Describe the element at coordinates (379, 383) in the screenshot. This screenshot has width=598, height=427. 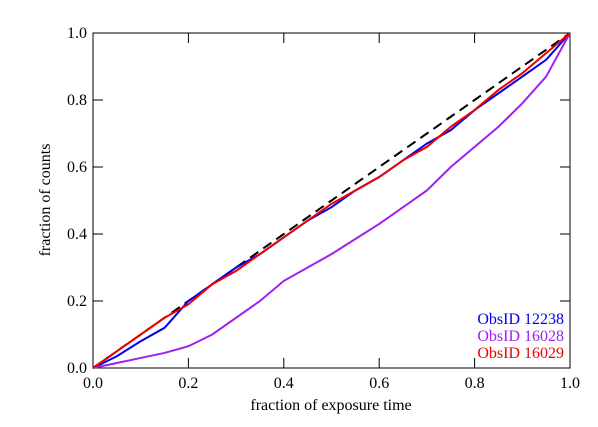
I see `x-tick-label: 0.6` at that location.